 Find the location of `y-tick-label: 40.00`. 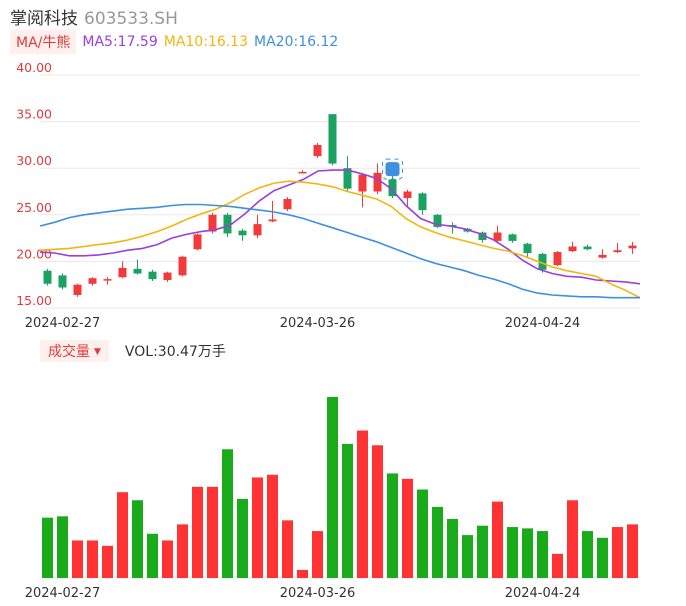

y-tick-label: 40.00 is located at coordinates (34, 67).